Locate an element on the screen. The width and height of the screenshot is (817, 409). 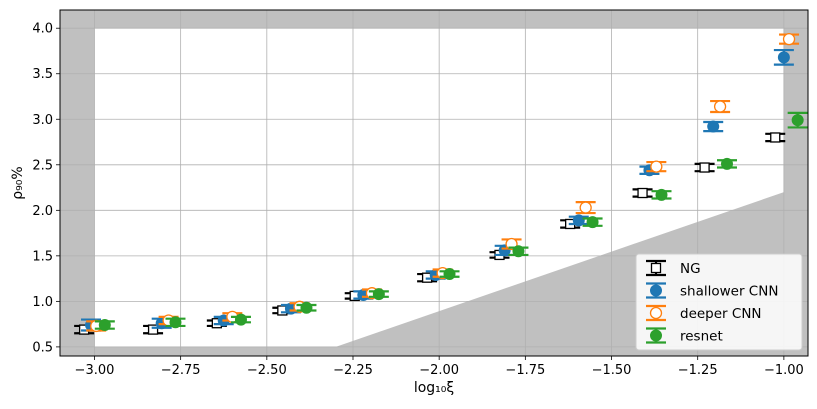
x-tick-label-8: −1.00 is located at coordinates (784, 370).